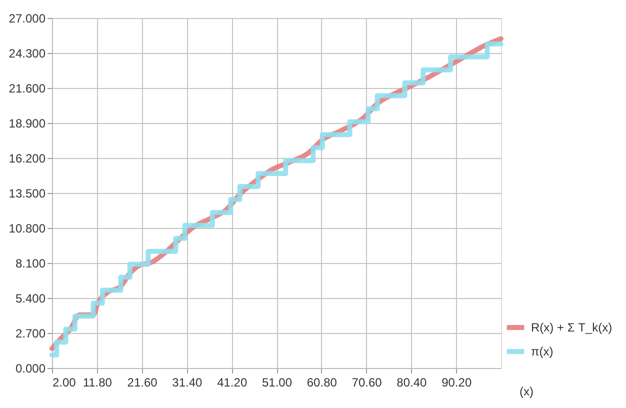 The height and width of the screenshot is (408, 626). I want to click on x-tick-label: 80.40, so click(412, 383).